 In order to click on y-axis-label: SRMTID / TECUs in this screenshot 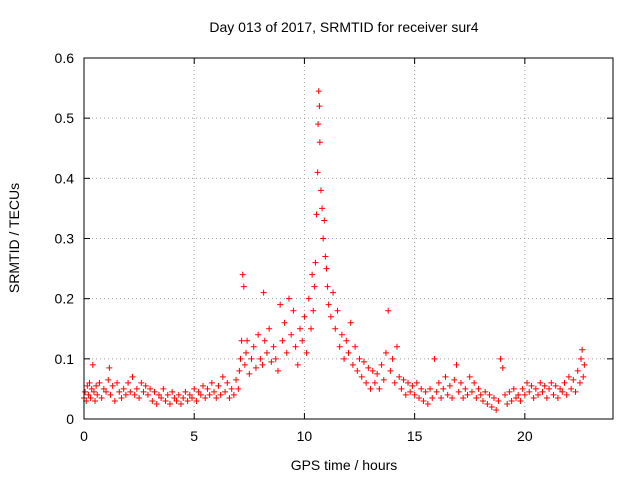, I will do `click(14, 238)`.